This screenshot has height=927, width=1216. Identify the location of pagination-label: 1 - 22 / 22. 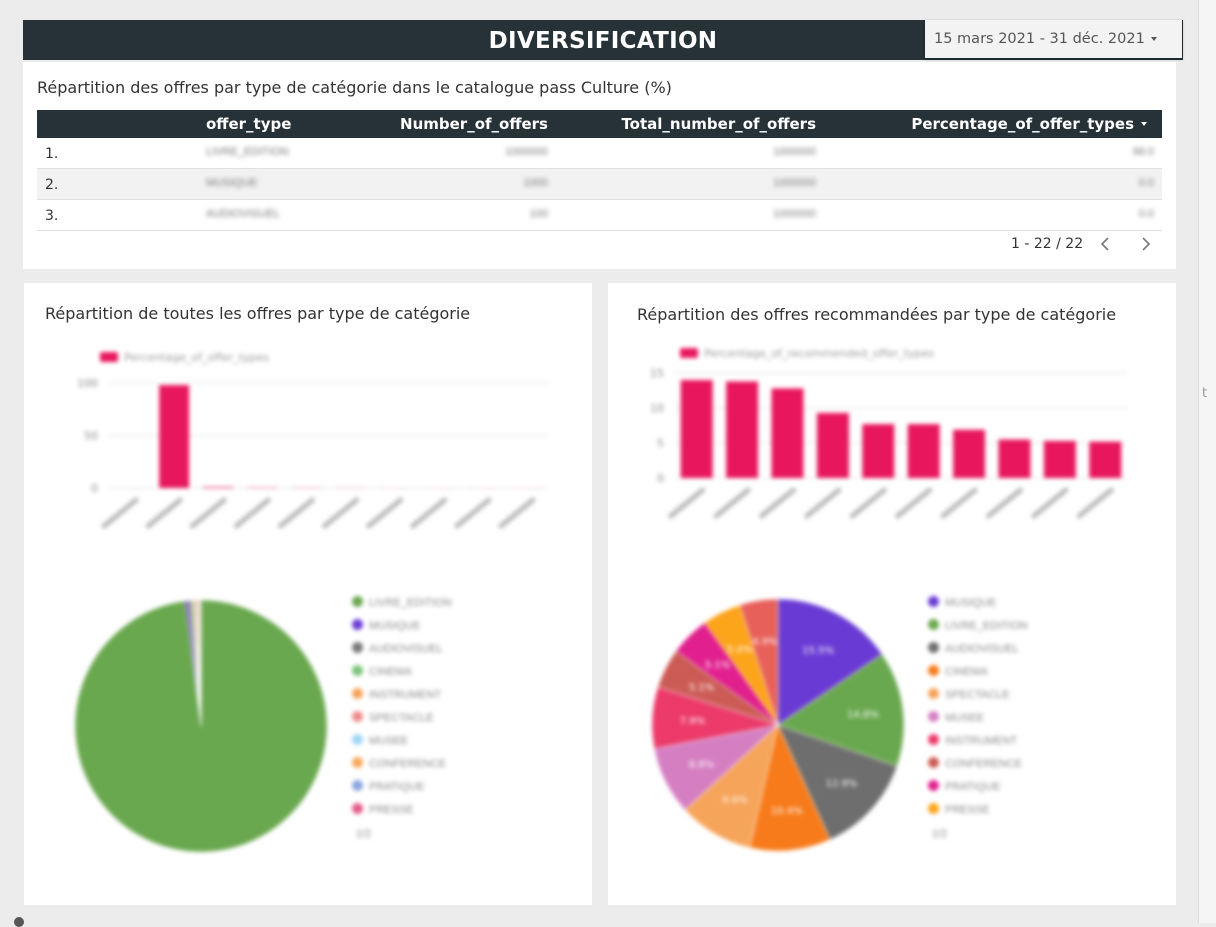
(1047, 244).